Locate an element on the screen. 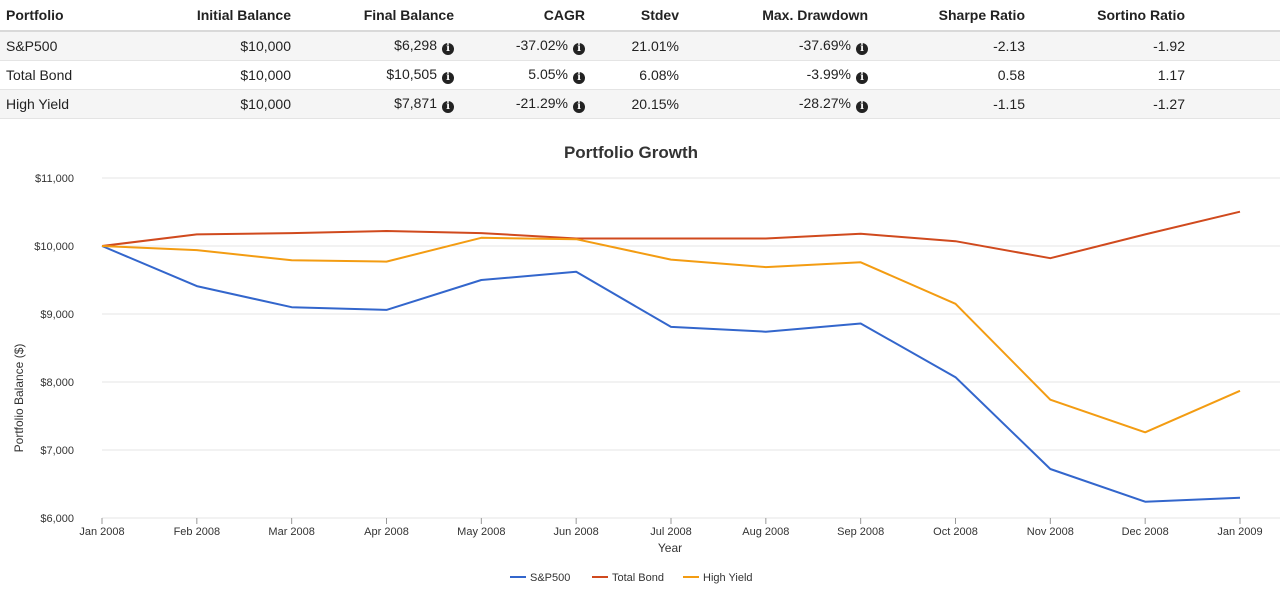 This screenshot has height=589, width=1280. column-header: Max. Drawdown is located at coordinates (773, 16).